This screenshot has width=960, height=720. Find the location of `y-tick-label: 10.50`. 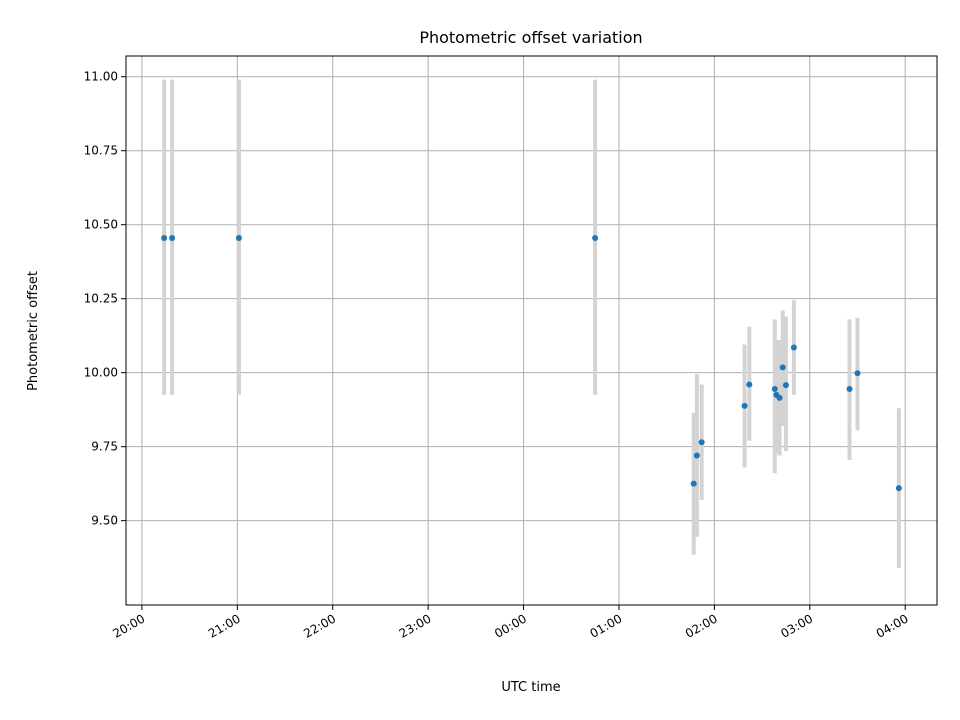

y-tick-label: 10.50 is located at coordinates (101, 225).